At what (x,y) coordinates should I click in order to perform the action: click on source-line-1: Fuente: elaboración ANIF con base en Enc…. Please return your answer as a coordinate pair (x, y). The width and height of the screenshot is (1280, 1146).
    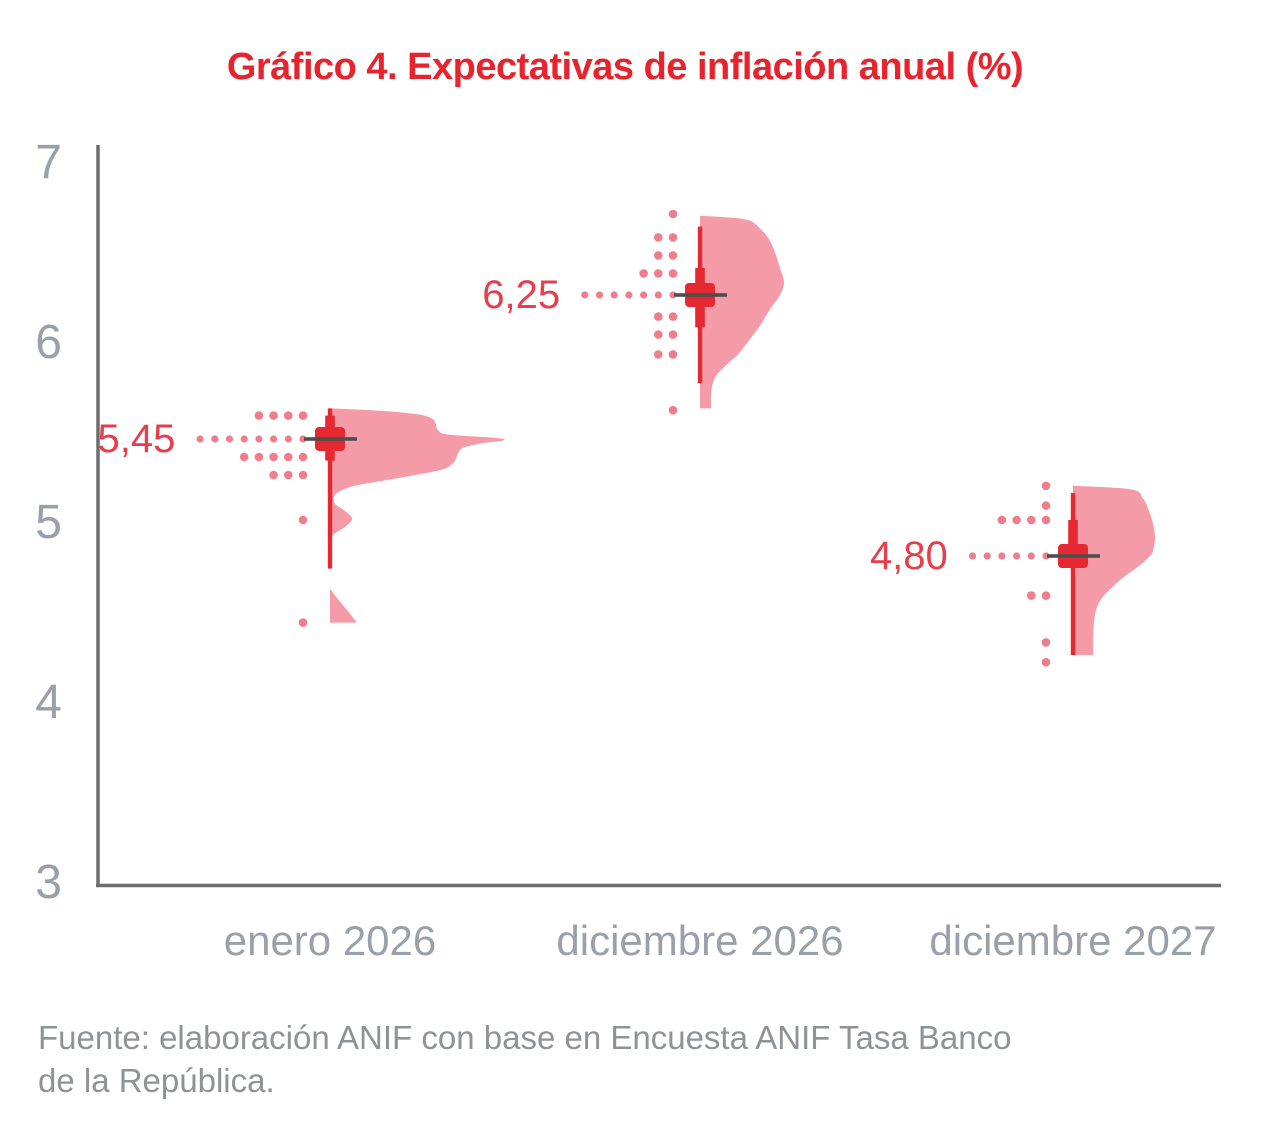
    Looking at the image, I should click on (525, 1037).